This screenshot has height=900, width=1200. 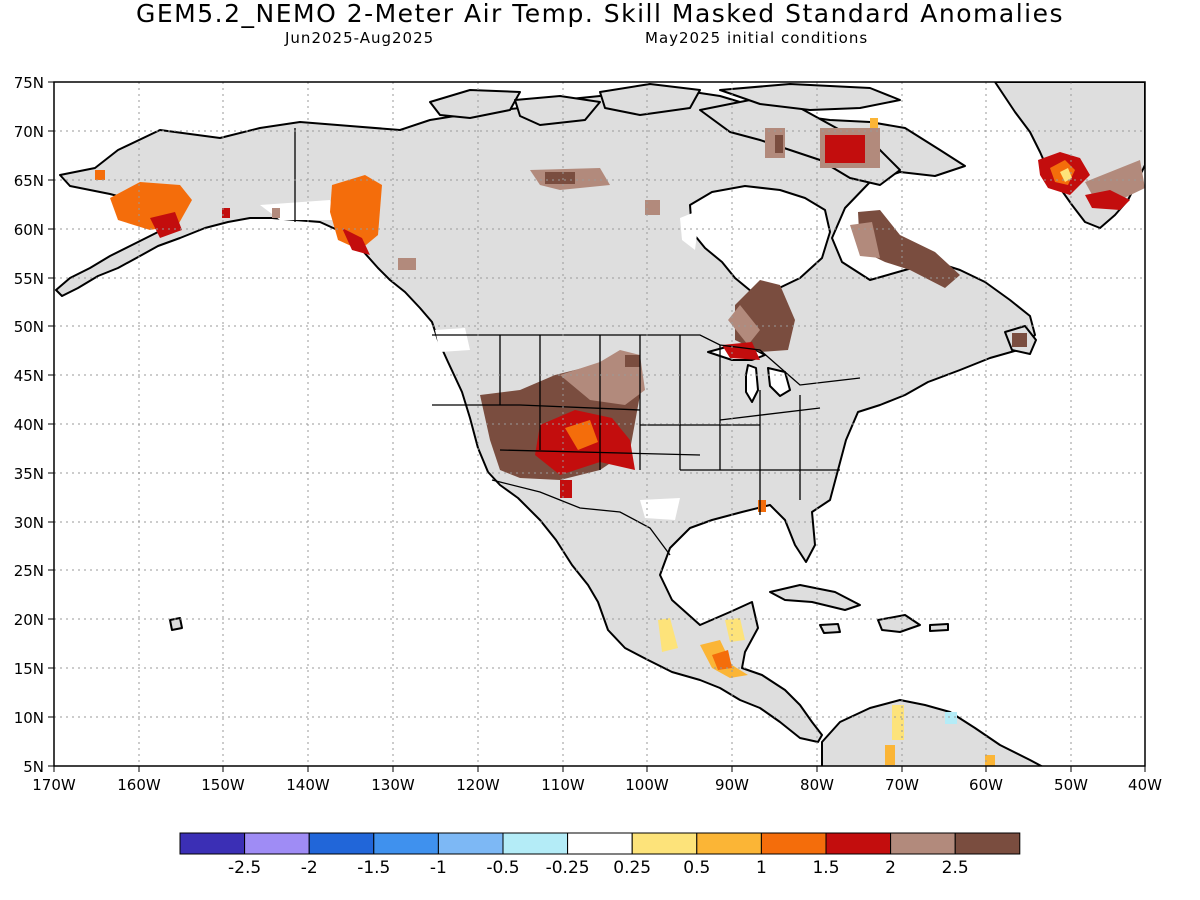 I want to click on lat-label: 40N, so click(x=29, y=425).